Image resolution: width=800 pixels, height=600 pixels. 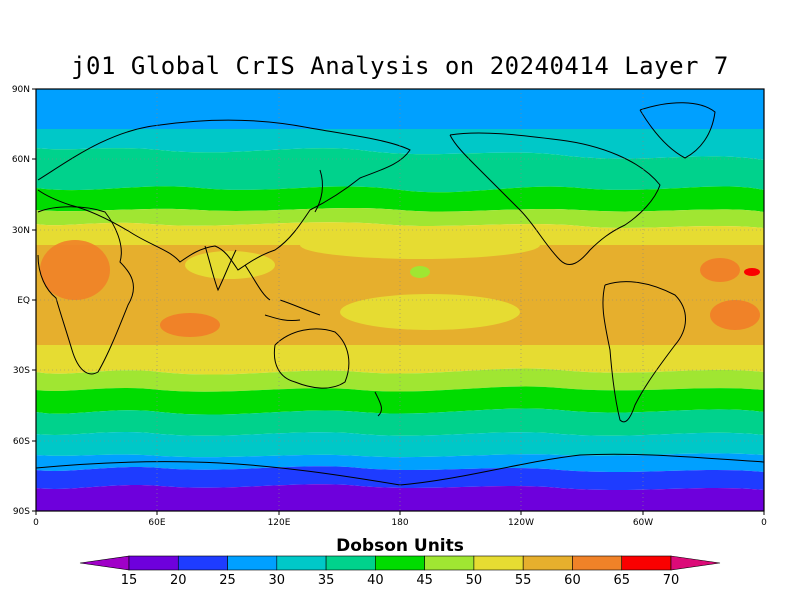 I want to click on lat-axis: 90N 60N 30N EQ 30S 60S 90S, so click(x=24, y=301).